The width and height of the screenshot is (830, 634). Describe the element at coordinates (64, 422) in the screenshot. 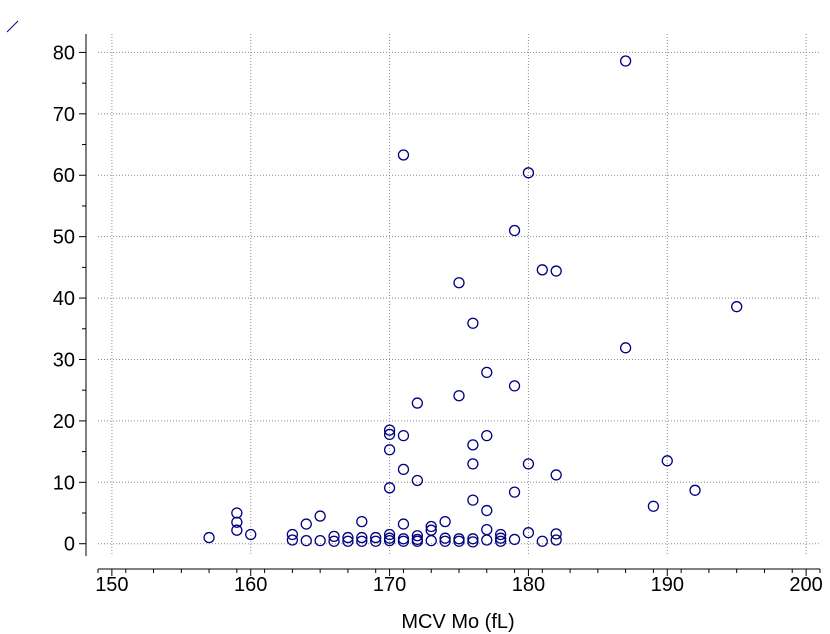

I see `y-tick-label: 20` at that location.